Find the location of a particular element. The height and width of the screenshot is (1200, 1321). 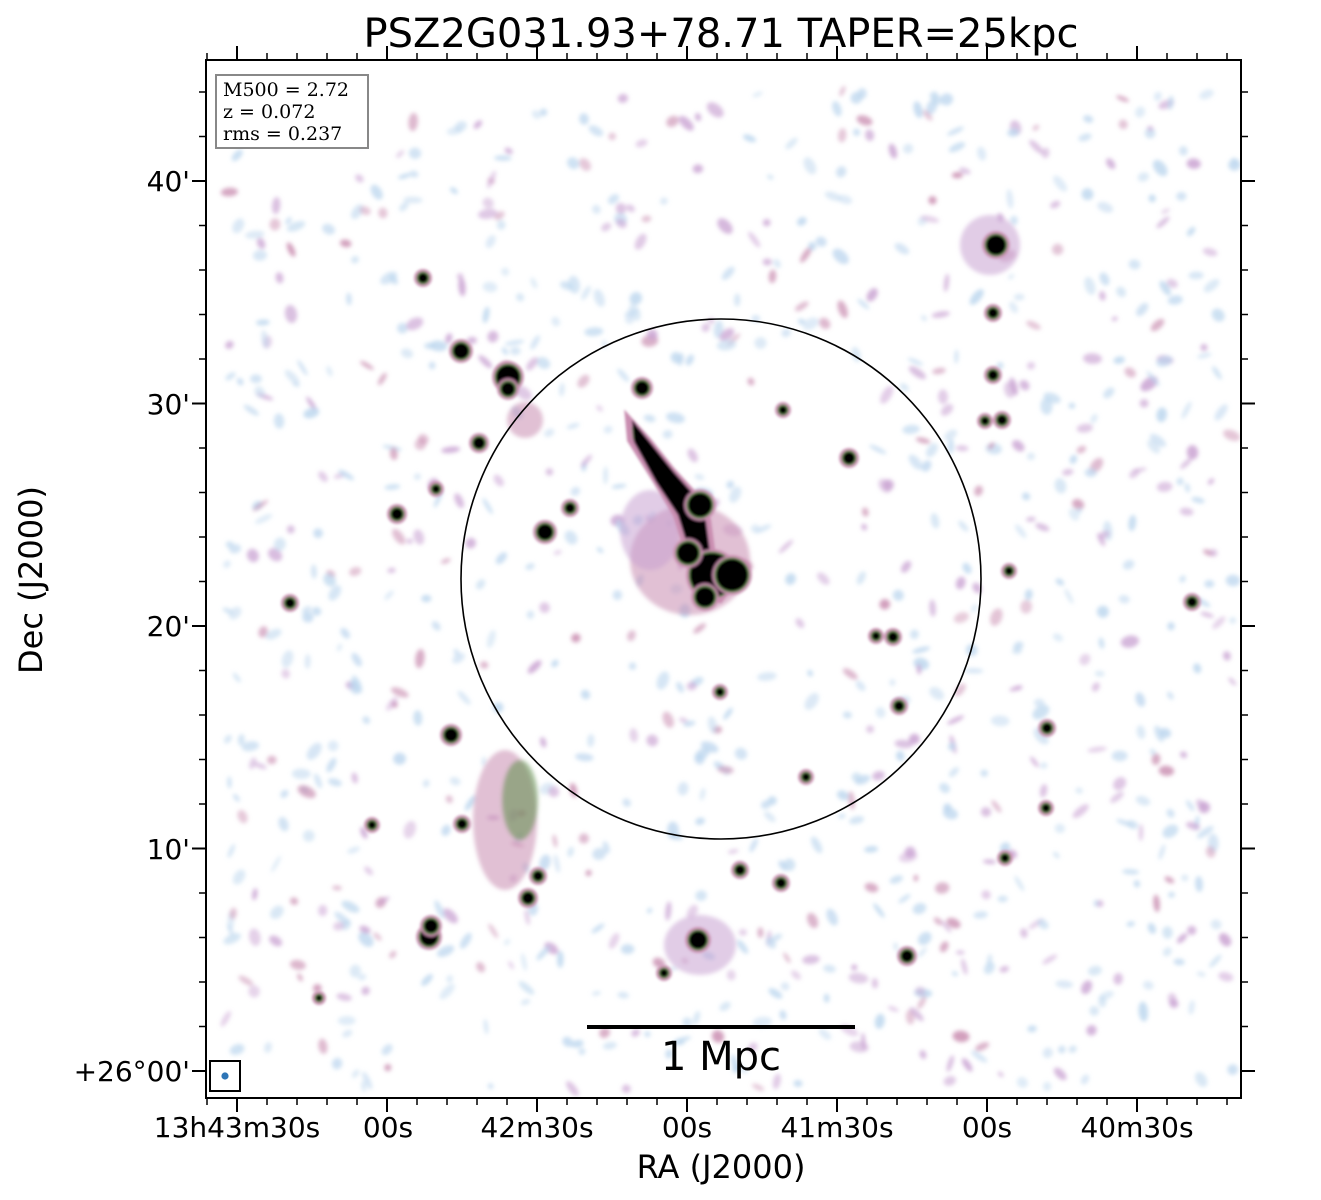

x-tick-label-6: 40m30s is located at coordinates (1136, 1127).